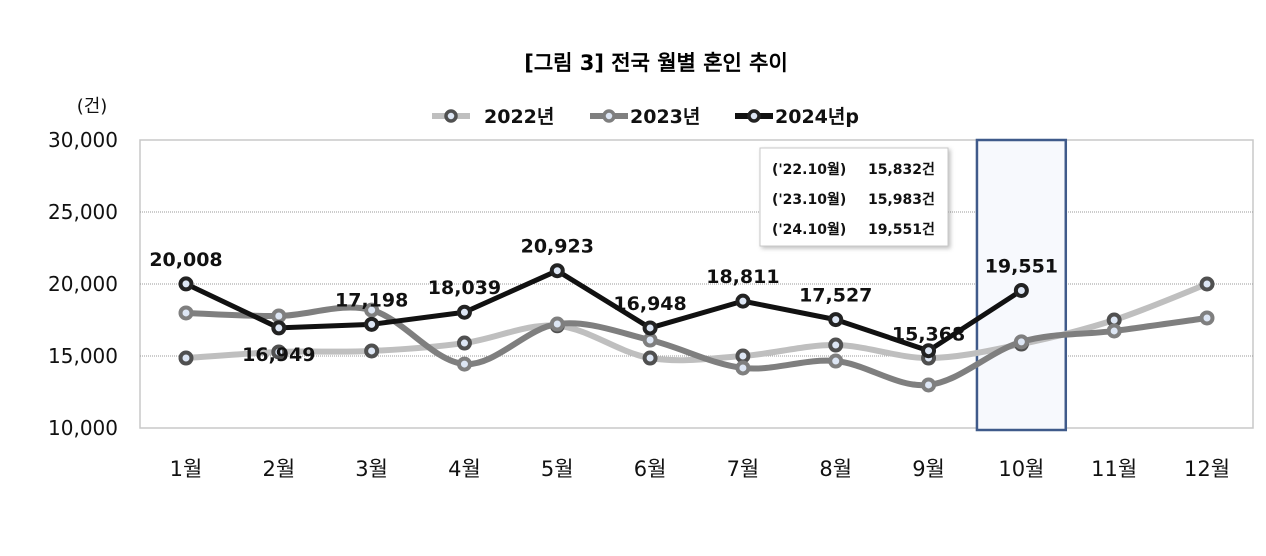  I want to click on data-label: 16,948, so click(649, 304).